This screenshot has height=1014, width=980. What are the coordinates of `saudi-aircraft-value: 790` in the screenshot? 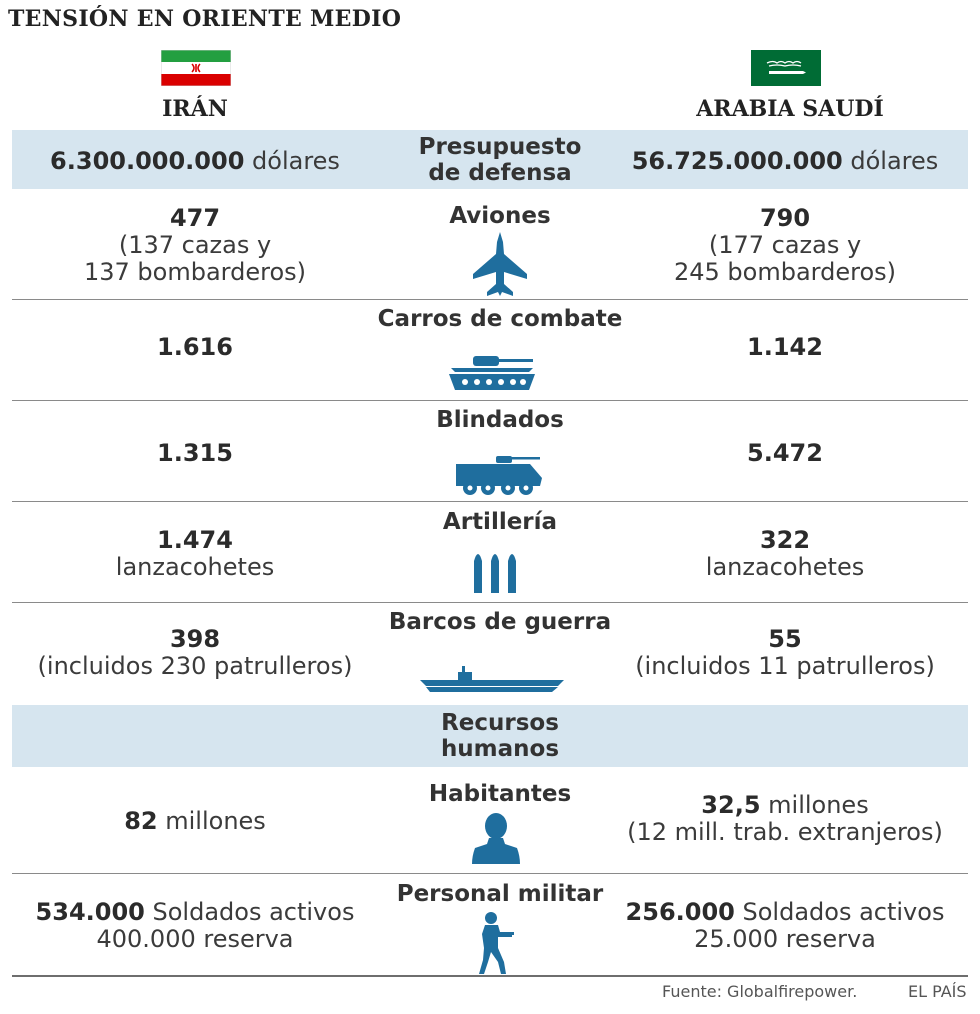 It's located at (785, 218).